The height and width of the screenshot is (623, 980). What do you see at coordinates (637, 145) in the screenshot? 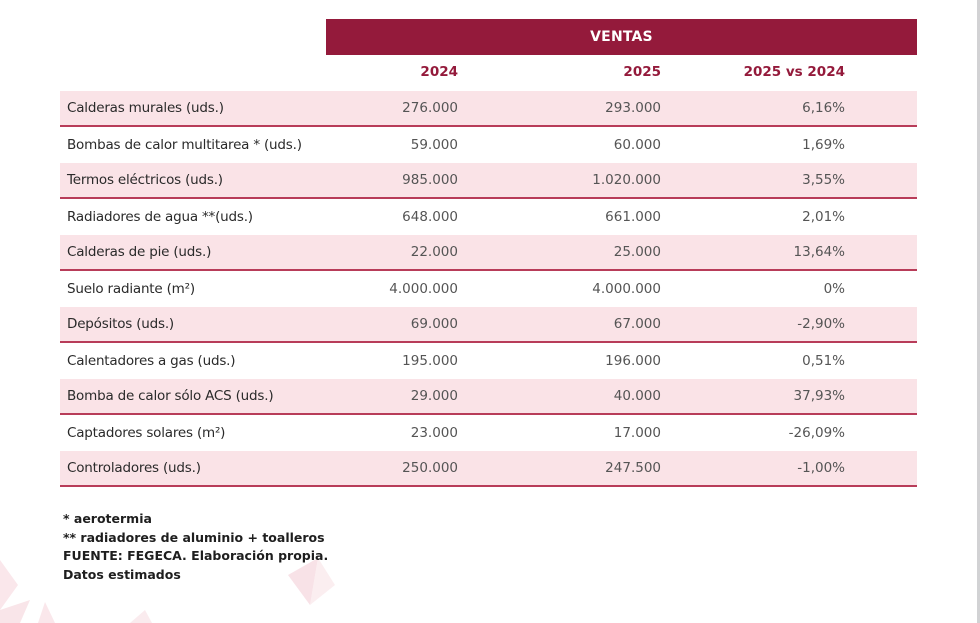
I see `value-2025: 60.000` at bounding box center [637, 145].